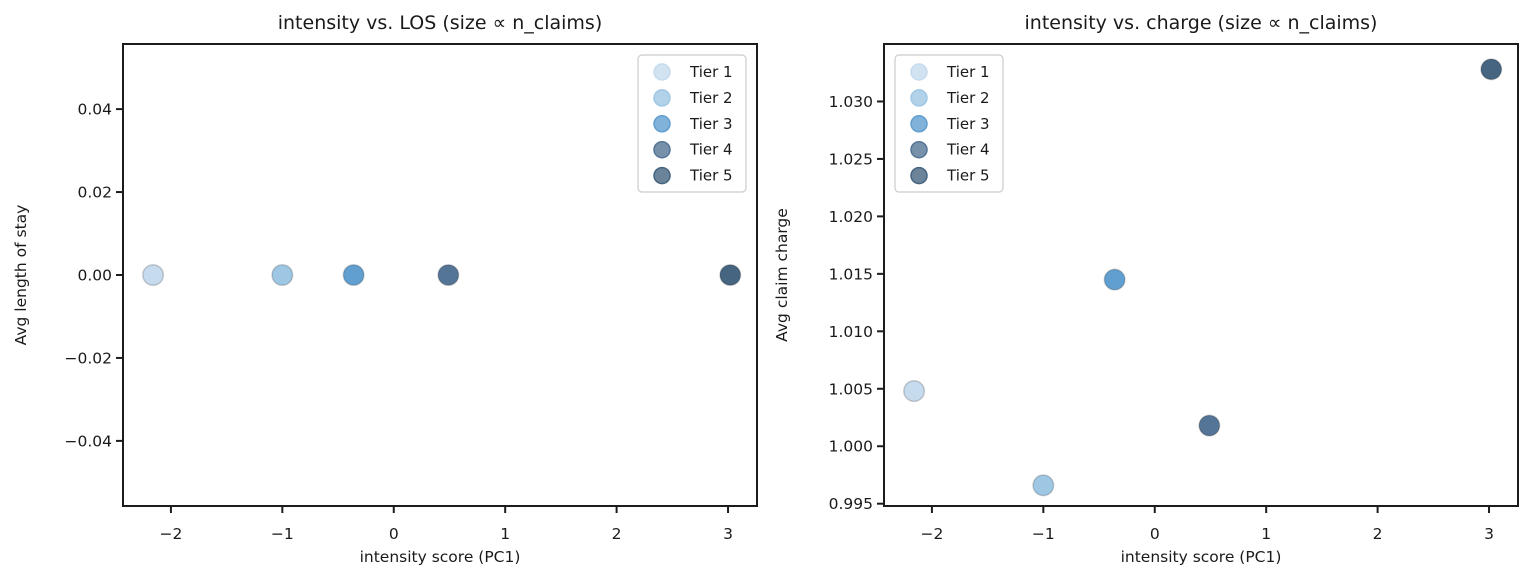  Describe the element at coordinates (851, 102) in the screenshot. I see `y-tick-label: 1.030` at that location.